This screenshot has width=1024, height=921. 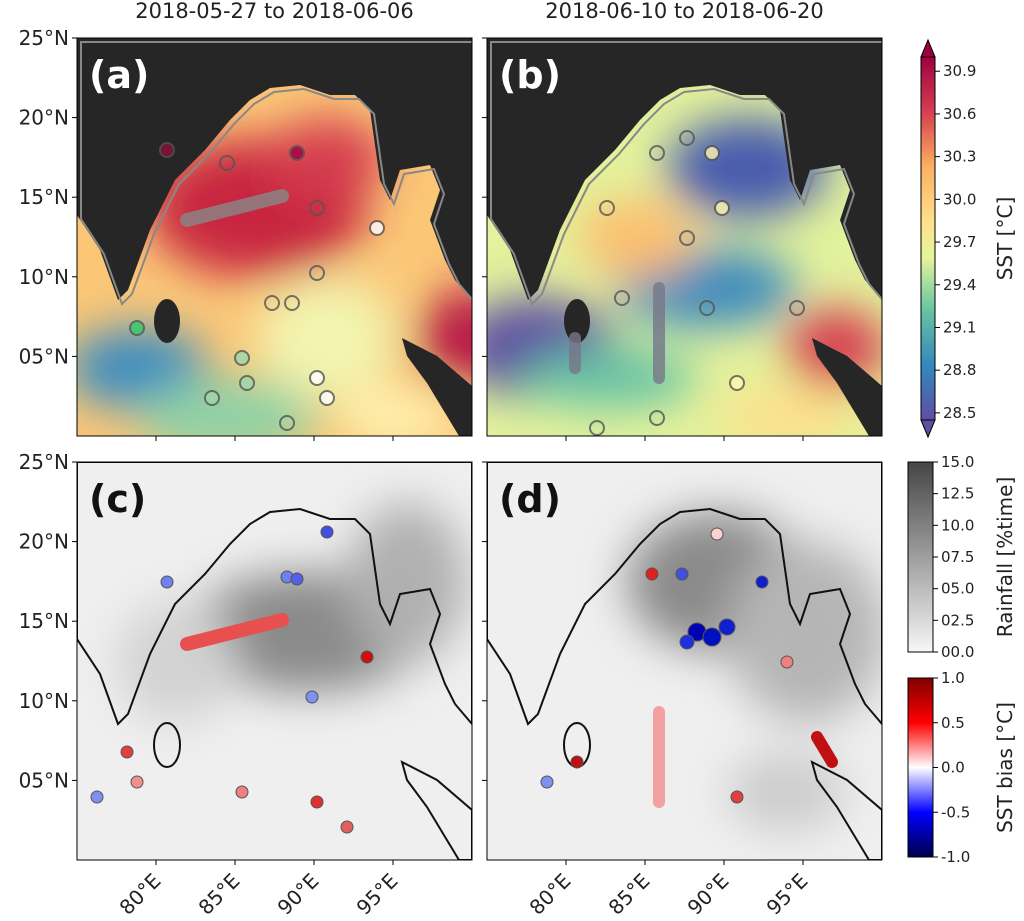 I want to click on bias-colorbar, so click(x=920, y=767).